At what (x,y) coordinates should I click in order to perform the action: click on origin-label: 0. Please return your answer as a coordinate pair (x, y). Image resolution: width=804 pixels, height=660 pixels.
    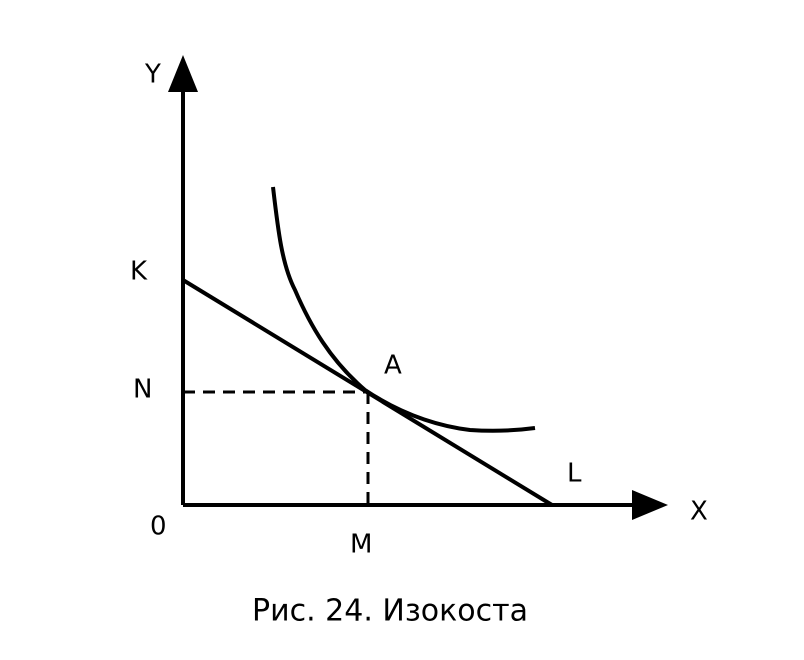
    Looking at the image, I should click on (158, 527).